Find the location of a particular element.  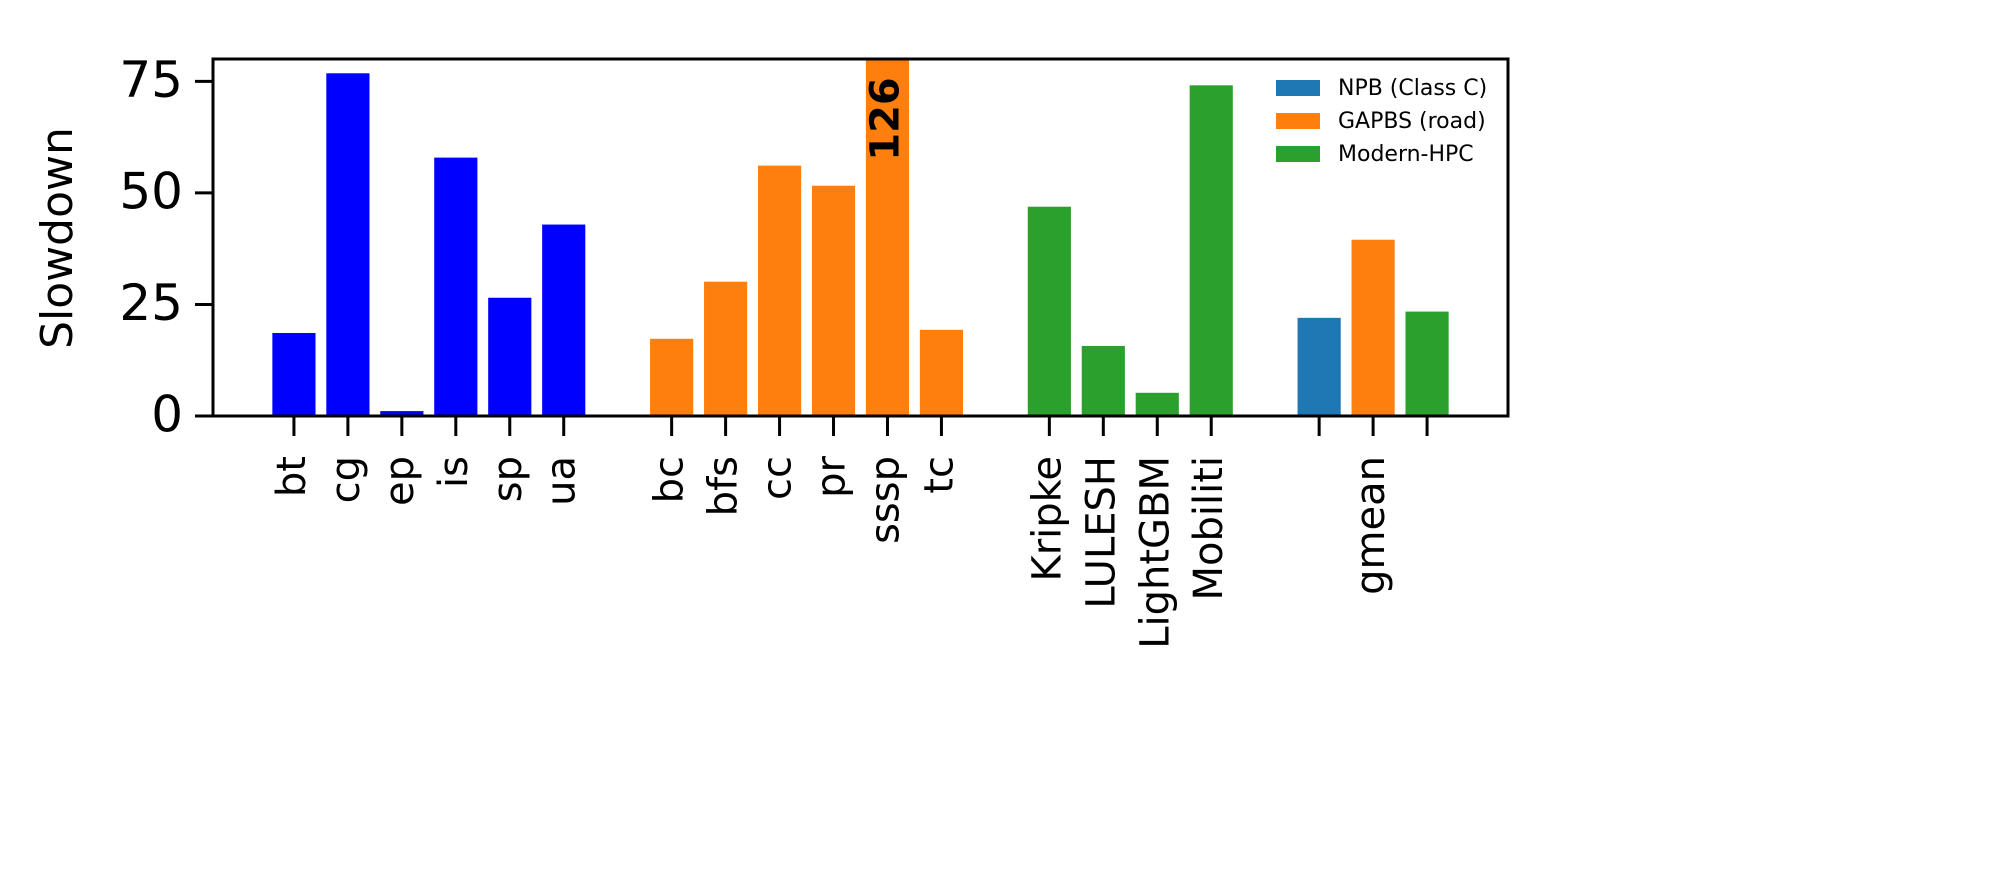

x-tick-label: pr is located at coordinates (832, 476).